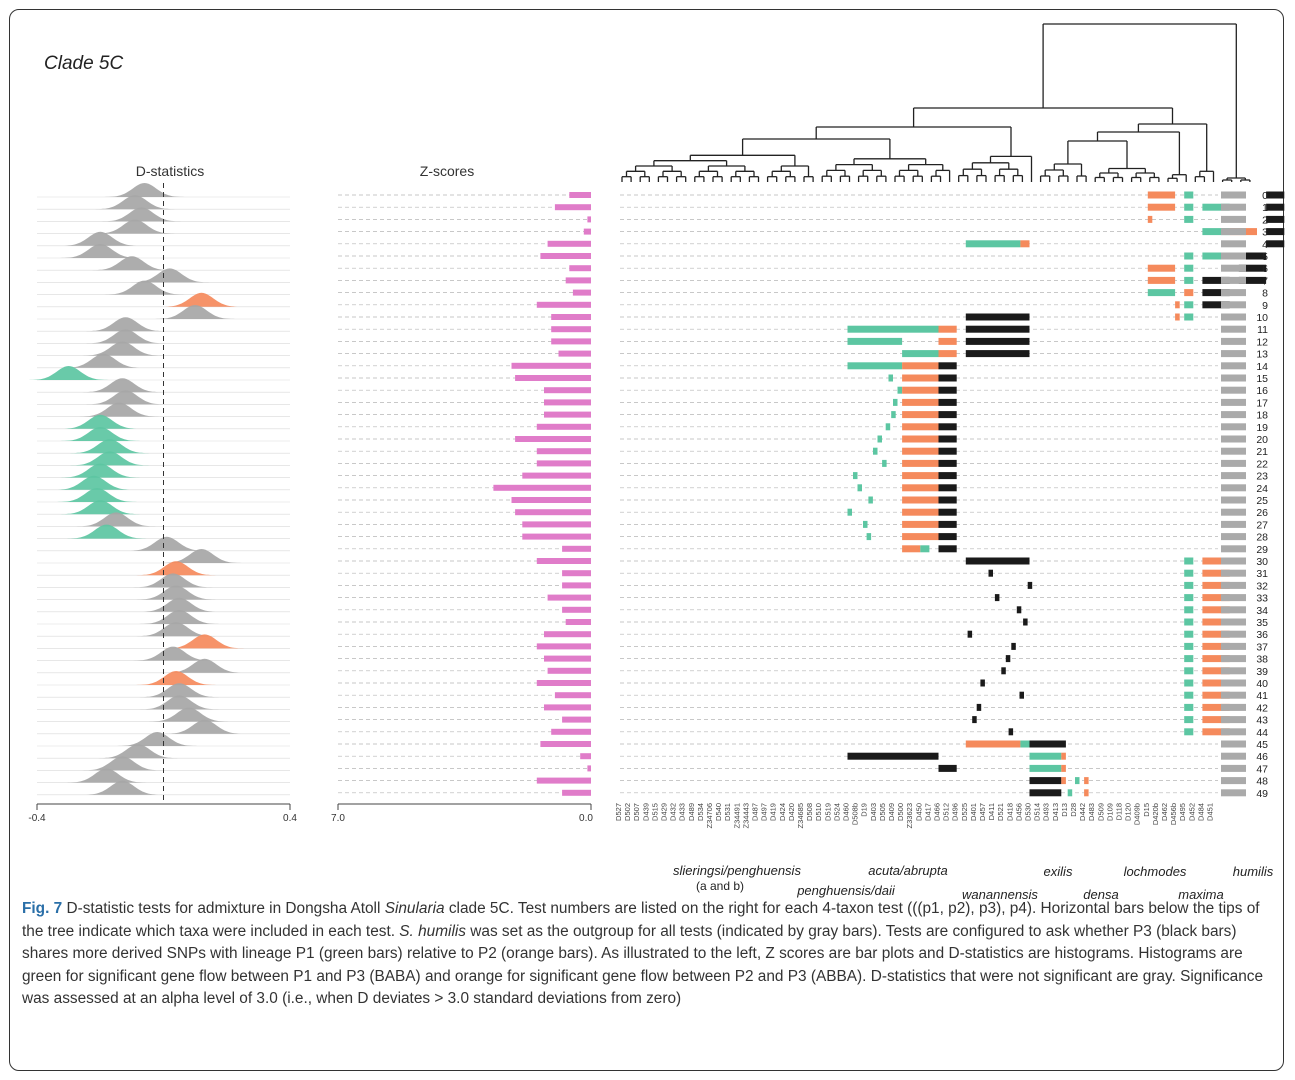  I want to click on taxon-label: D530, so click(1028, 812).